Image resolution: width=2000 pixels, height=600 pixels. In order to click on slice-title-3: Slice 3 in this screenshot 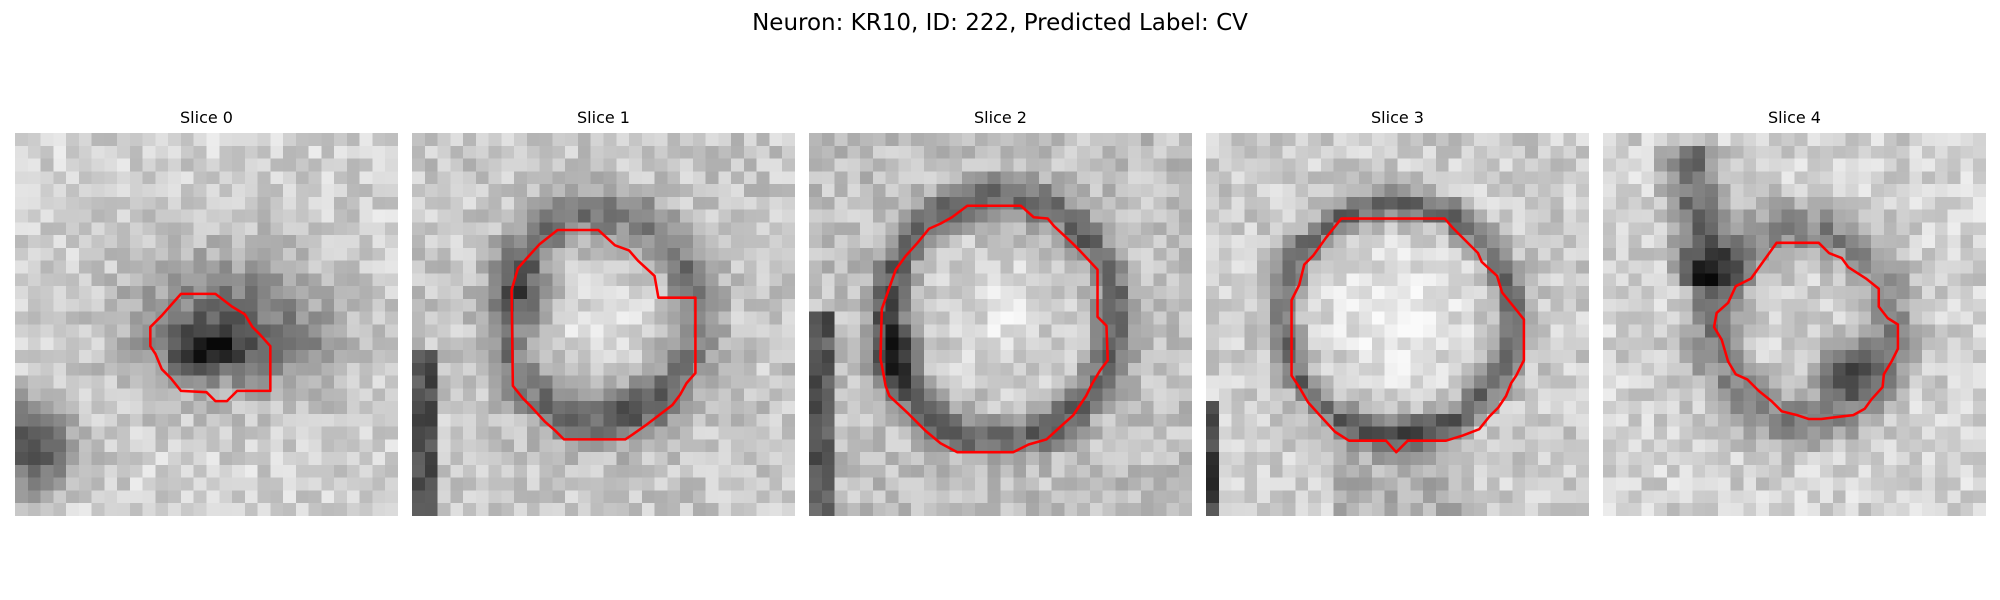, I will do `click(1397, 117)`.